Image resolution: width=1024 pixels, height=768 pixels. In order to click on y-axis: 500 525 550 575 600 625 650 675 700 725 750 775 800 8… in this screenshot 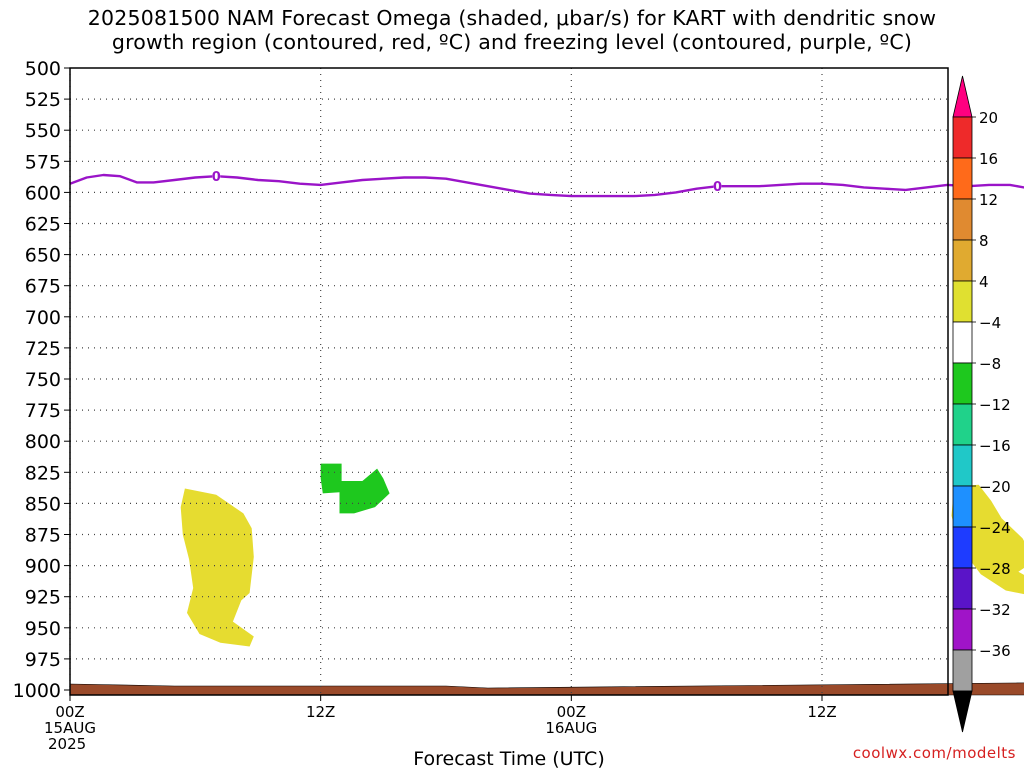, I will do `click(41, 380)`.